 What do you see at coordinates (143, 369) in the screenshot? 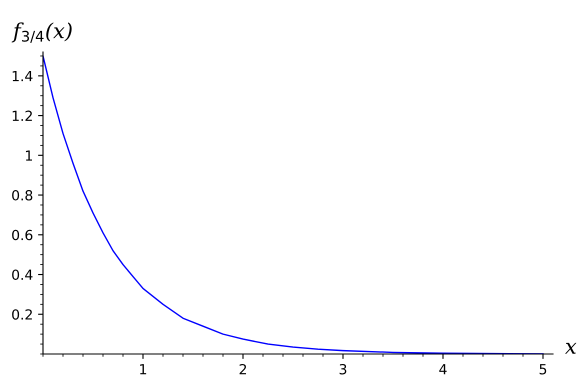
I see `x-tick-label: 1` at bounding box center [143, 369].